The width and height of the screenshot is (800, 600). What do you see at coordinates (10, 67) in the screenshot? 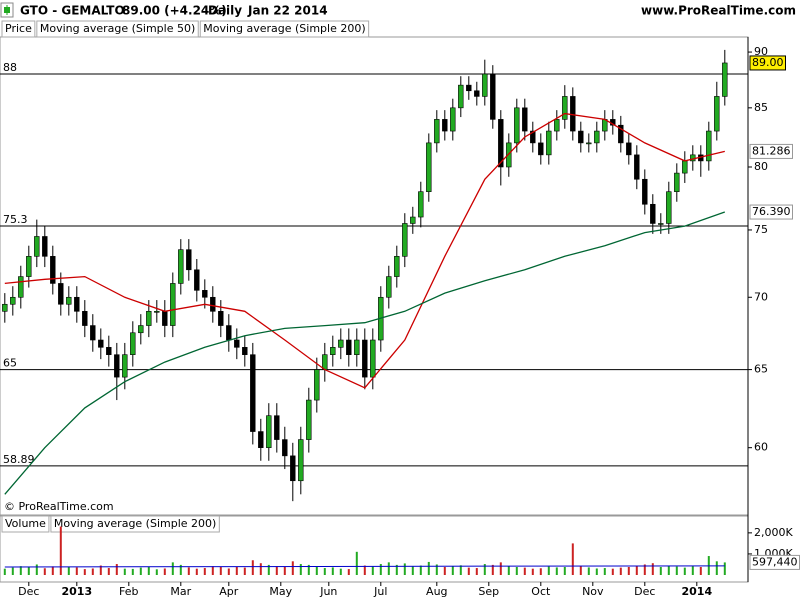
I see `level-label: 88` at bounding box center [10, 67].